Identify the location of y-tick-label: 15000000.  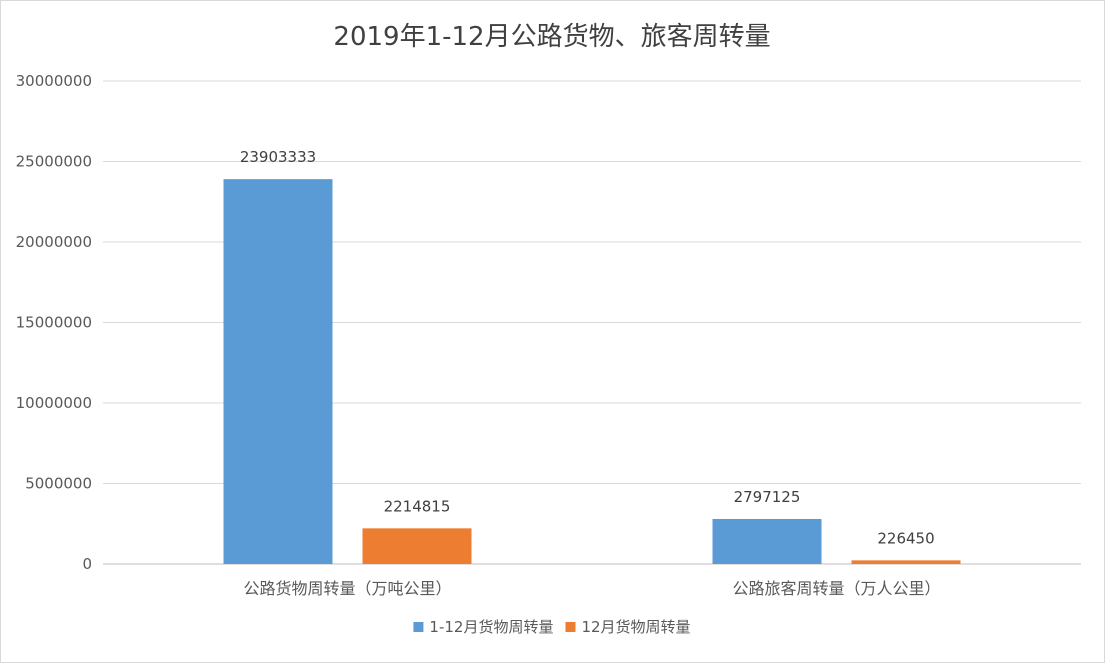
(54, 323).